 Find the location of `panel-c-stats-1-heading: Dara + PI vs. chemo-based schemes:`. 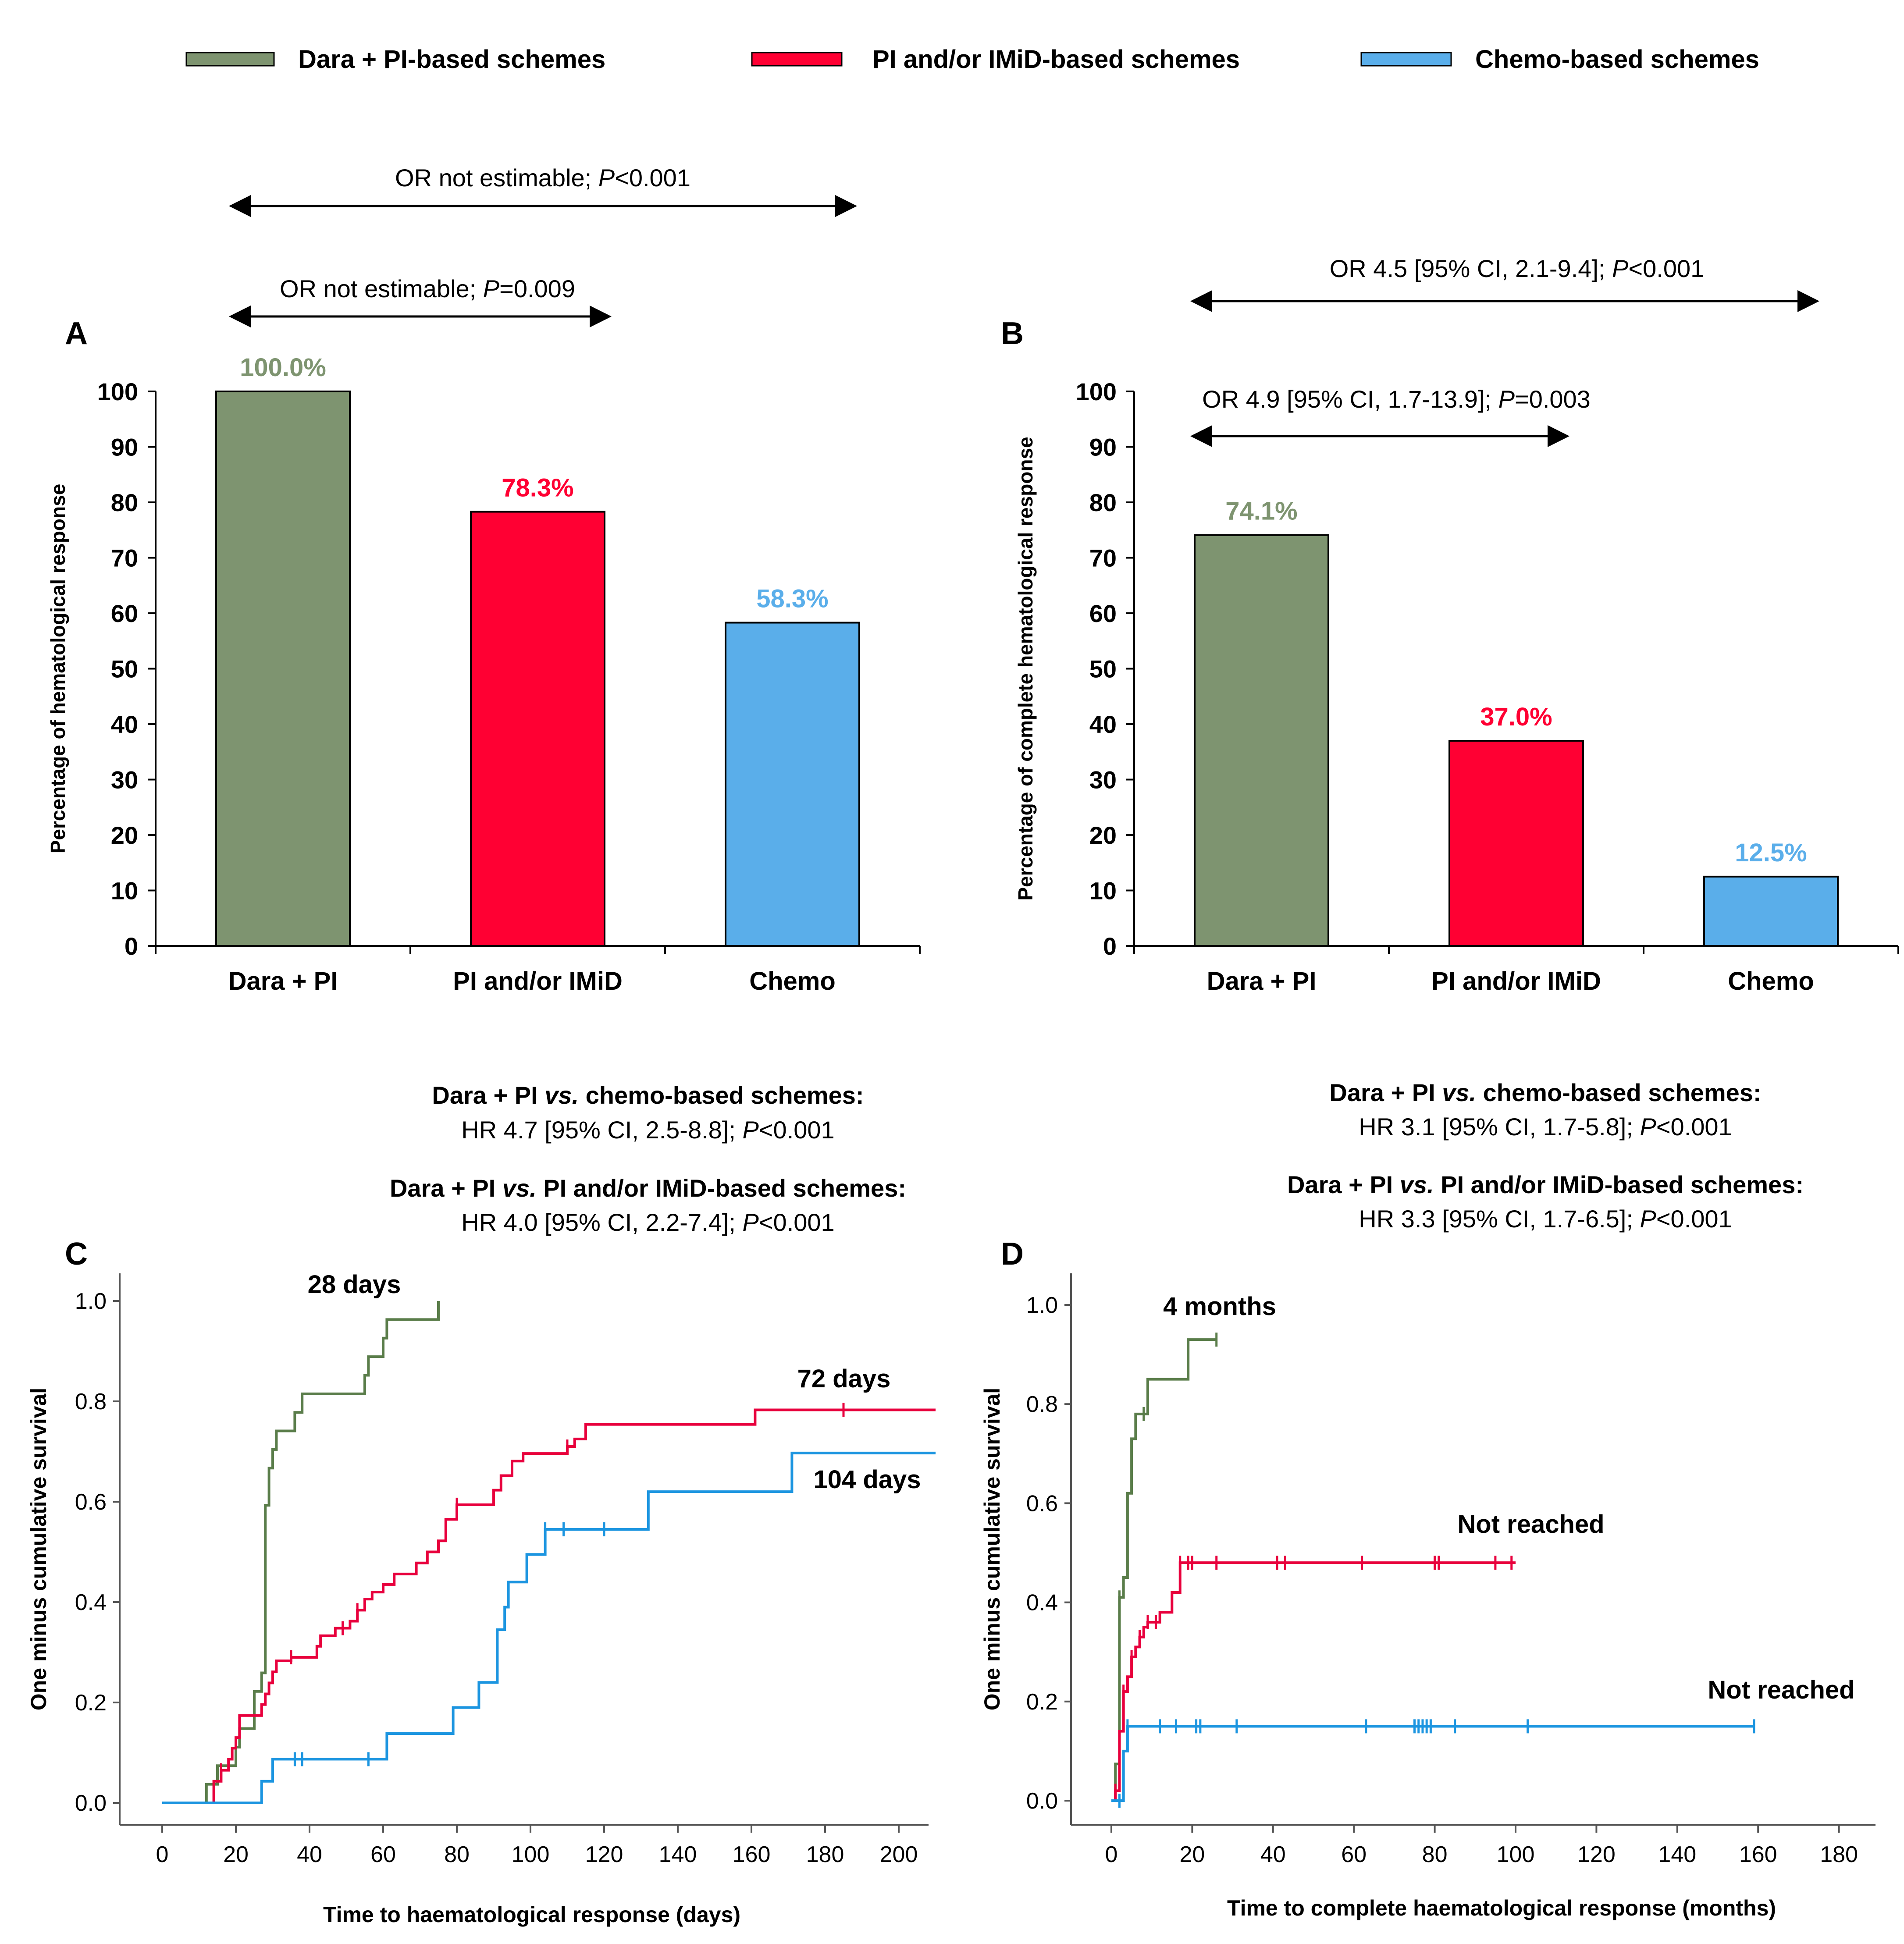

panel-c-stats-1-heading: Dara + PI vs. chemo-based schemes: is located at coordinates (648, 1095).